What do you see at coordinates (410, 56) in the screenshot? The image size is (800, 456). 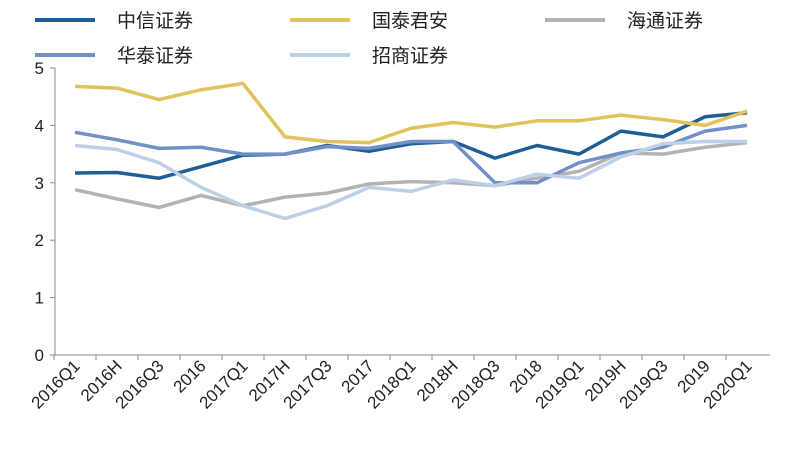 I see `legend-label: 招商证券` at bounding box center [410, 56].